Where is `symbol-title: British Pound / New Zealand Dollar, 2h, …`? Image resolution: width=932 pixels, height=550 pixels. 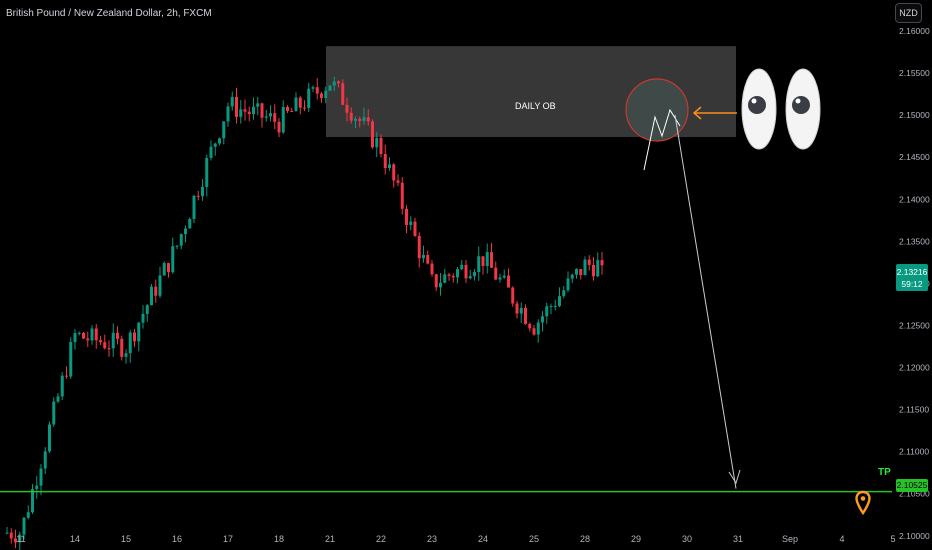 symbol-title: British Pound / New Zealand Dollar, 2h, … is located at coordinates (109, 13).